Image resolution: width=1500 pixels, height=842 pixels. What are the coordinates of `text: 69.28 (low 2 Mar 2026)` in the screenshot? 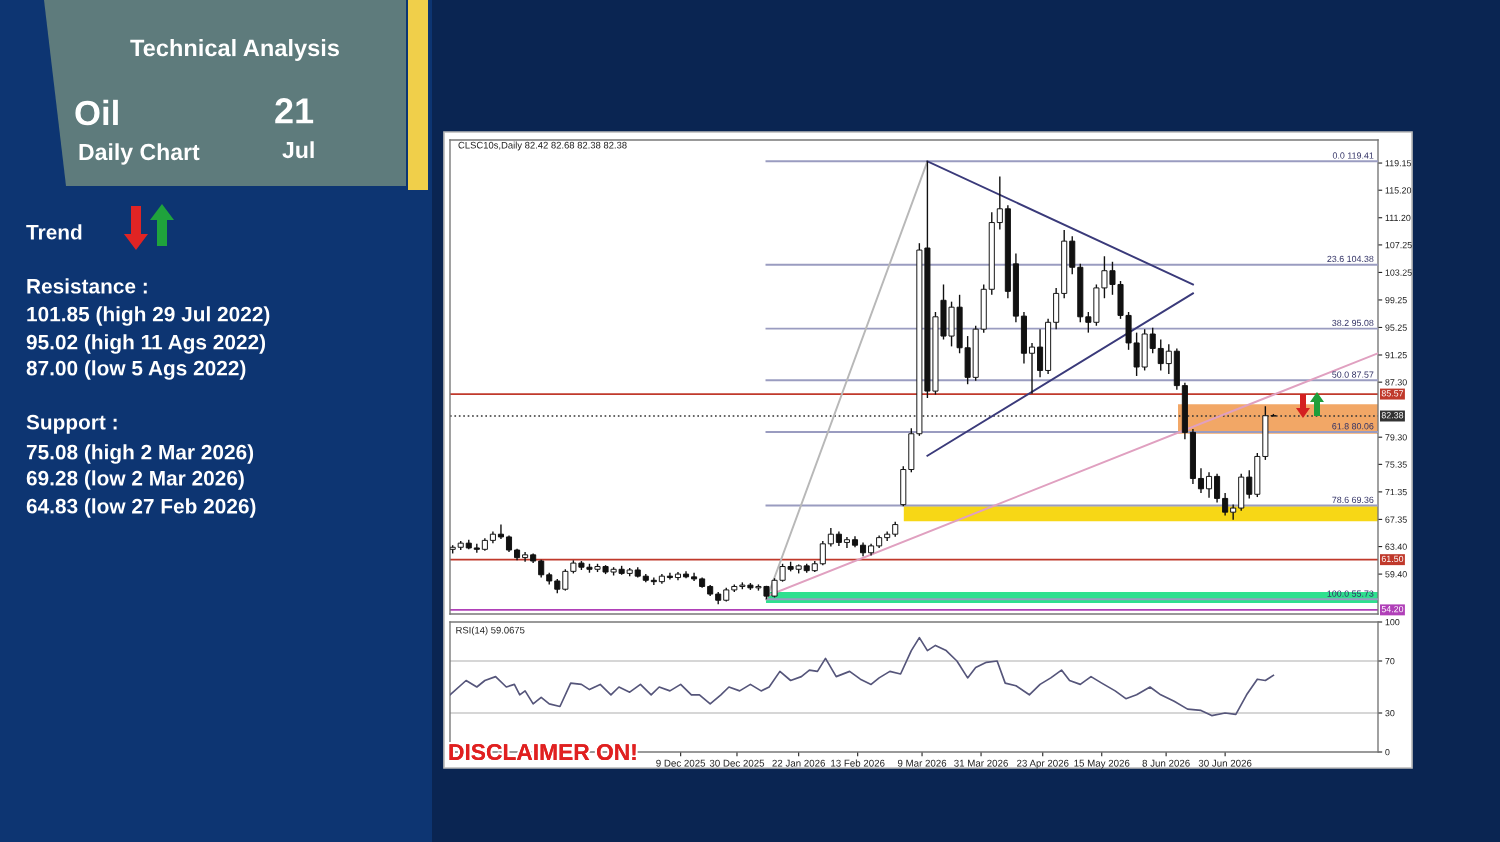 It's located at (135, 480).